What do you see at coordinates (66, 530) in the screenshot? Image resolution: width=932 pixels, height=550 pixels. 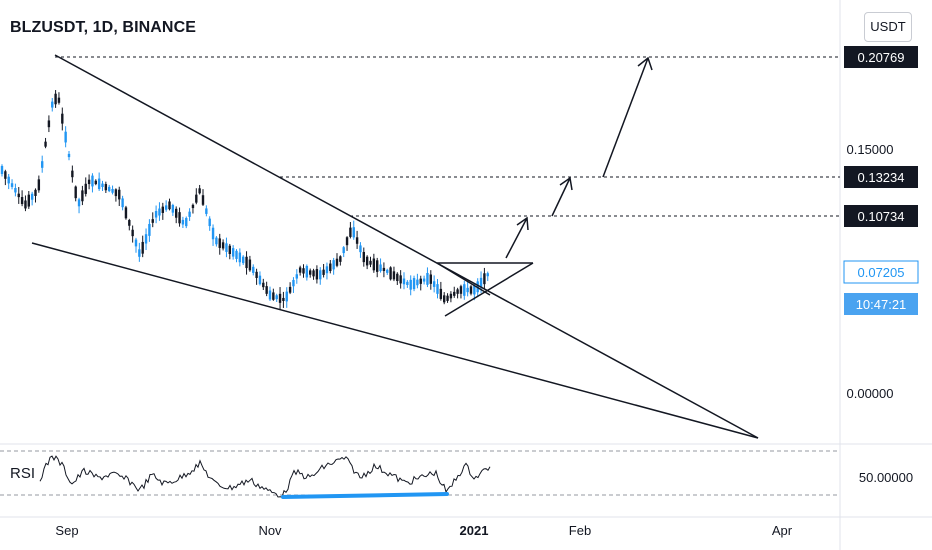 I see `time-tick-sep: Sep` at bounding box center [66, 530].